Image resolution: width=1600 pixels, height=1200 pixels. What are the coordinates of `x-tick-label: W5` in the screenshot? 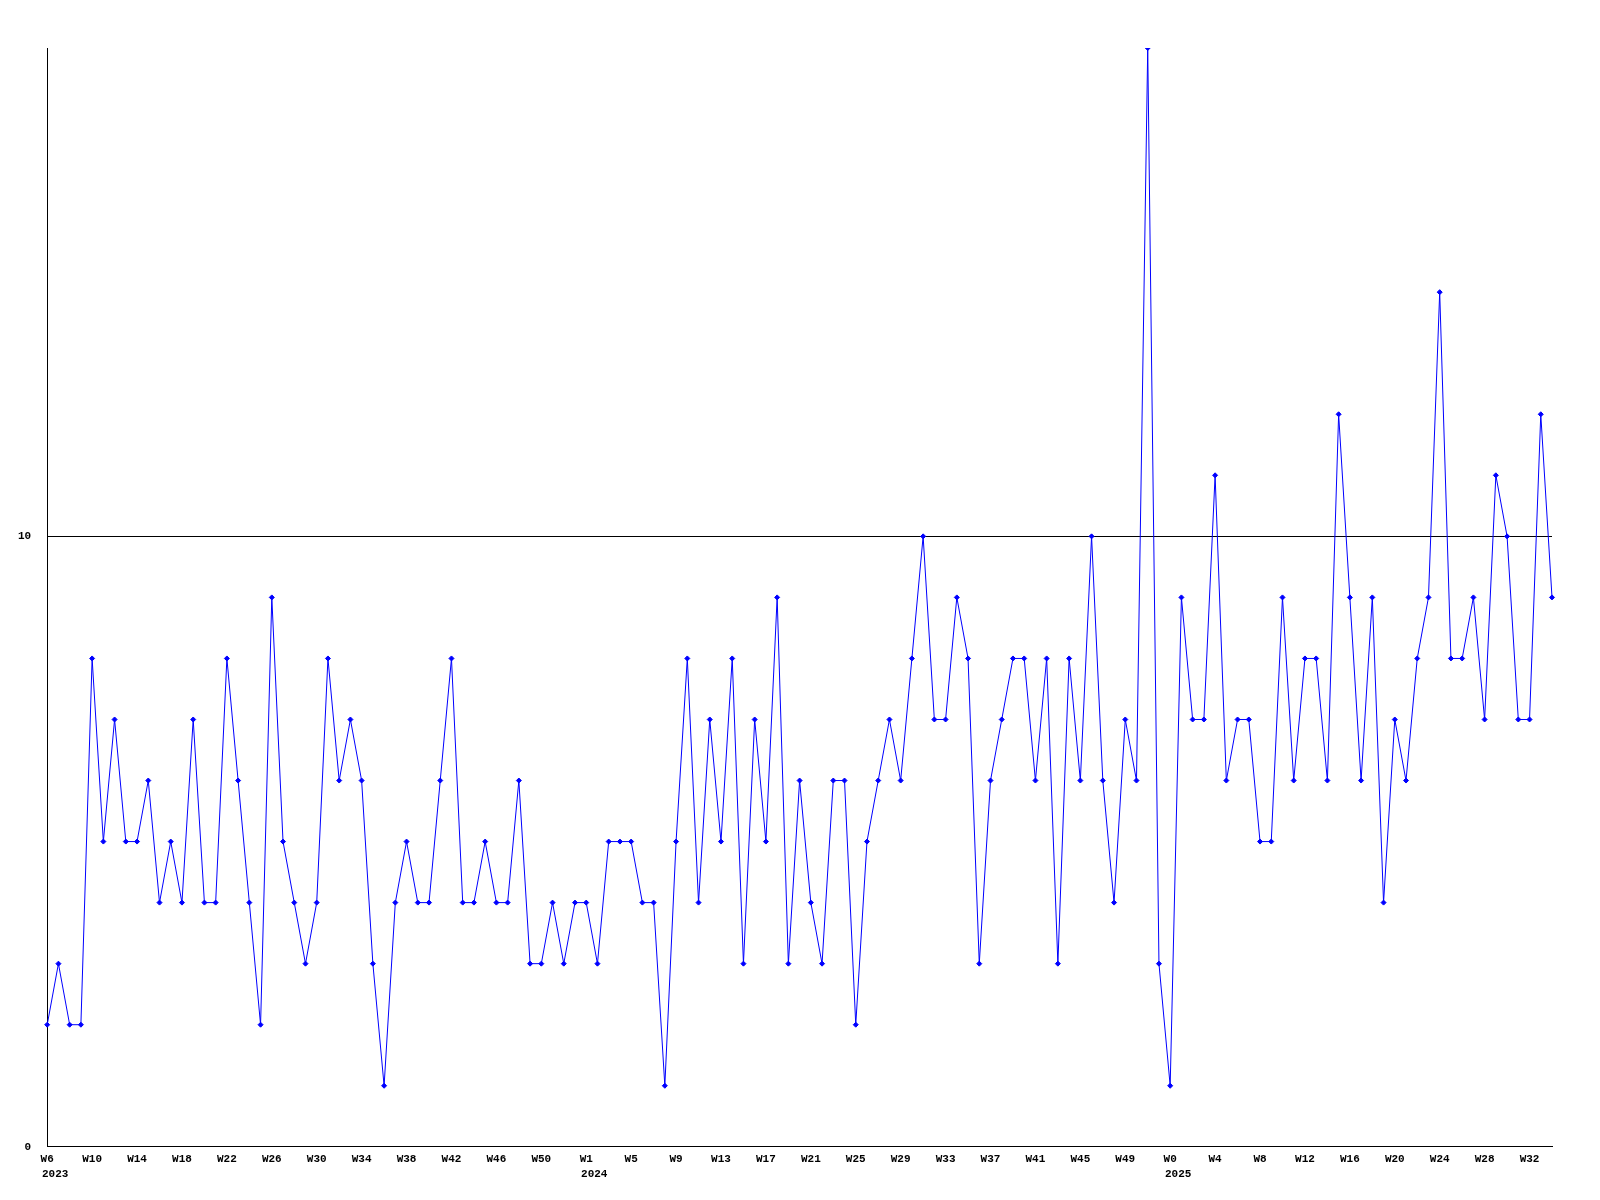 It's located at (631, 1159).